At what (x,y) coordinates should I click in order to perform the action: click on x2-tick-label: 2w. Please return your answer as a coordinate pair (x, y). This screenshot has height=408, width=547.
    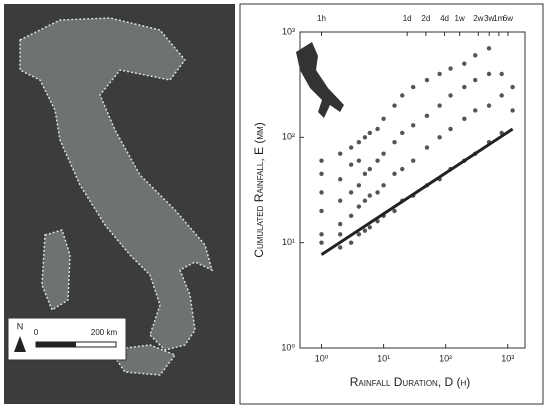
    Looking at the image, I should click on (478, 18).